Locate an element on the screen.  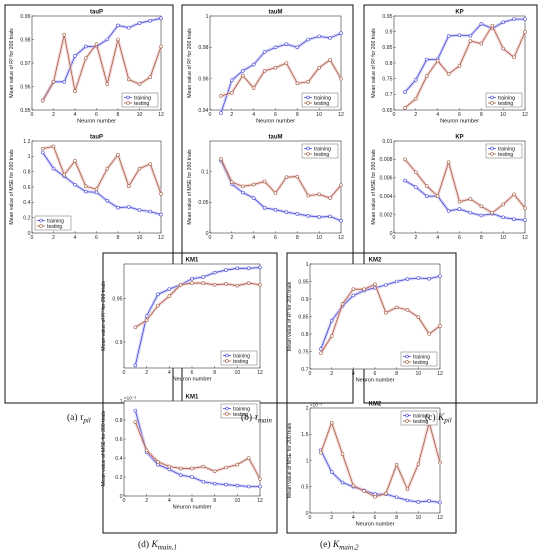
y-tick-label: 0.002 is located at coordinates (386, 215).